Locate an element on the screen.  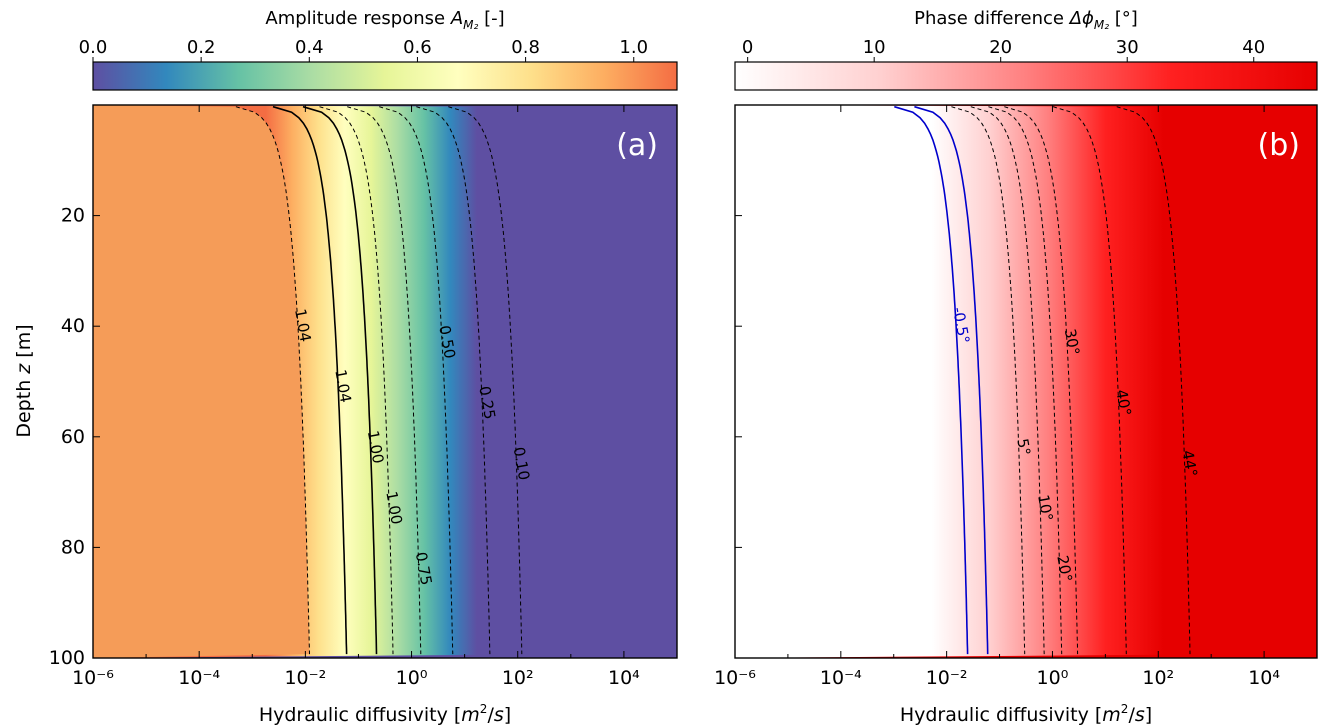
contour-label: 40° is located at coordinates (1123, 402).